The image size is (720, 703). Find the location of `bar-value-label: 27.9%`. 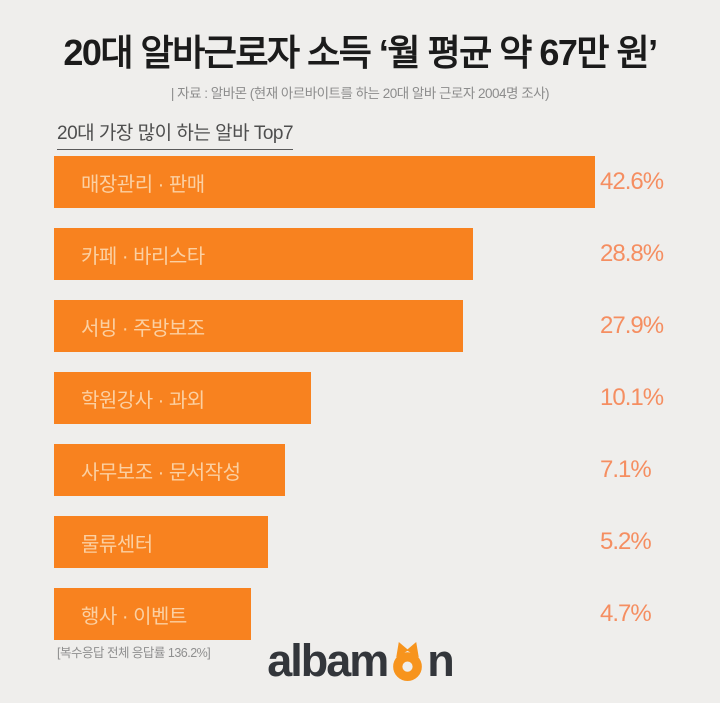

bar-value-label: 27.9% is located at coordinates (632, 325).